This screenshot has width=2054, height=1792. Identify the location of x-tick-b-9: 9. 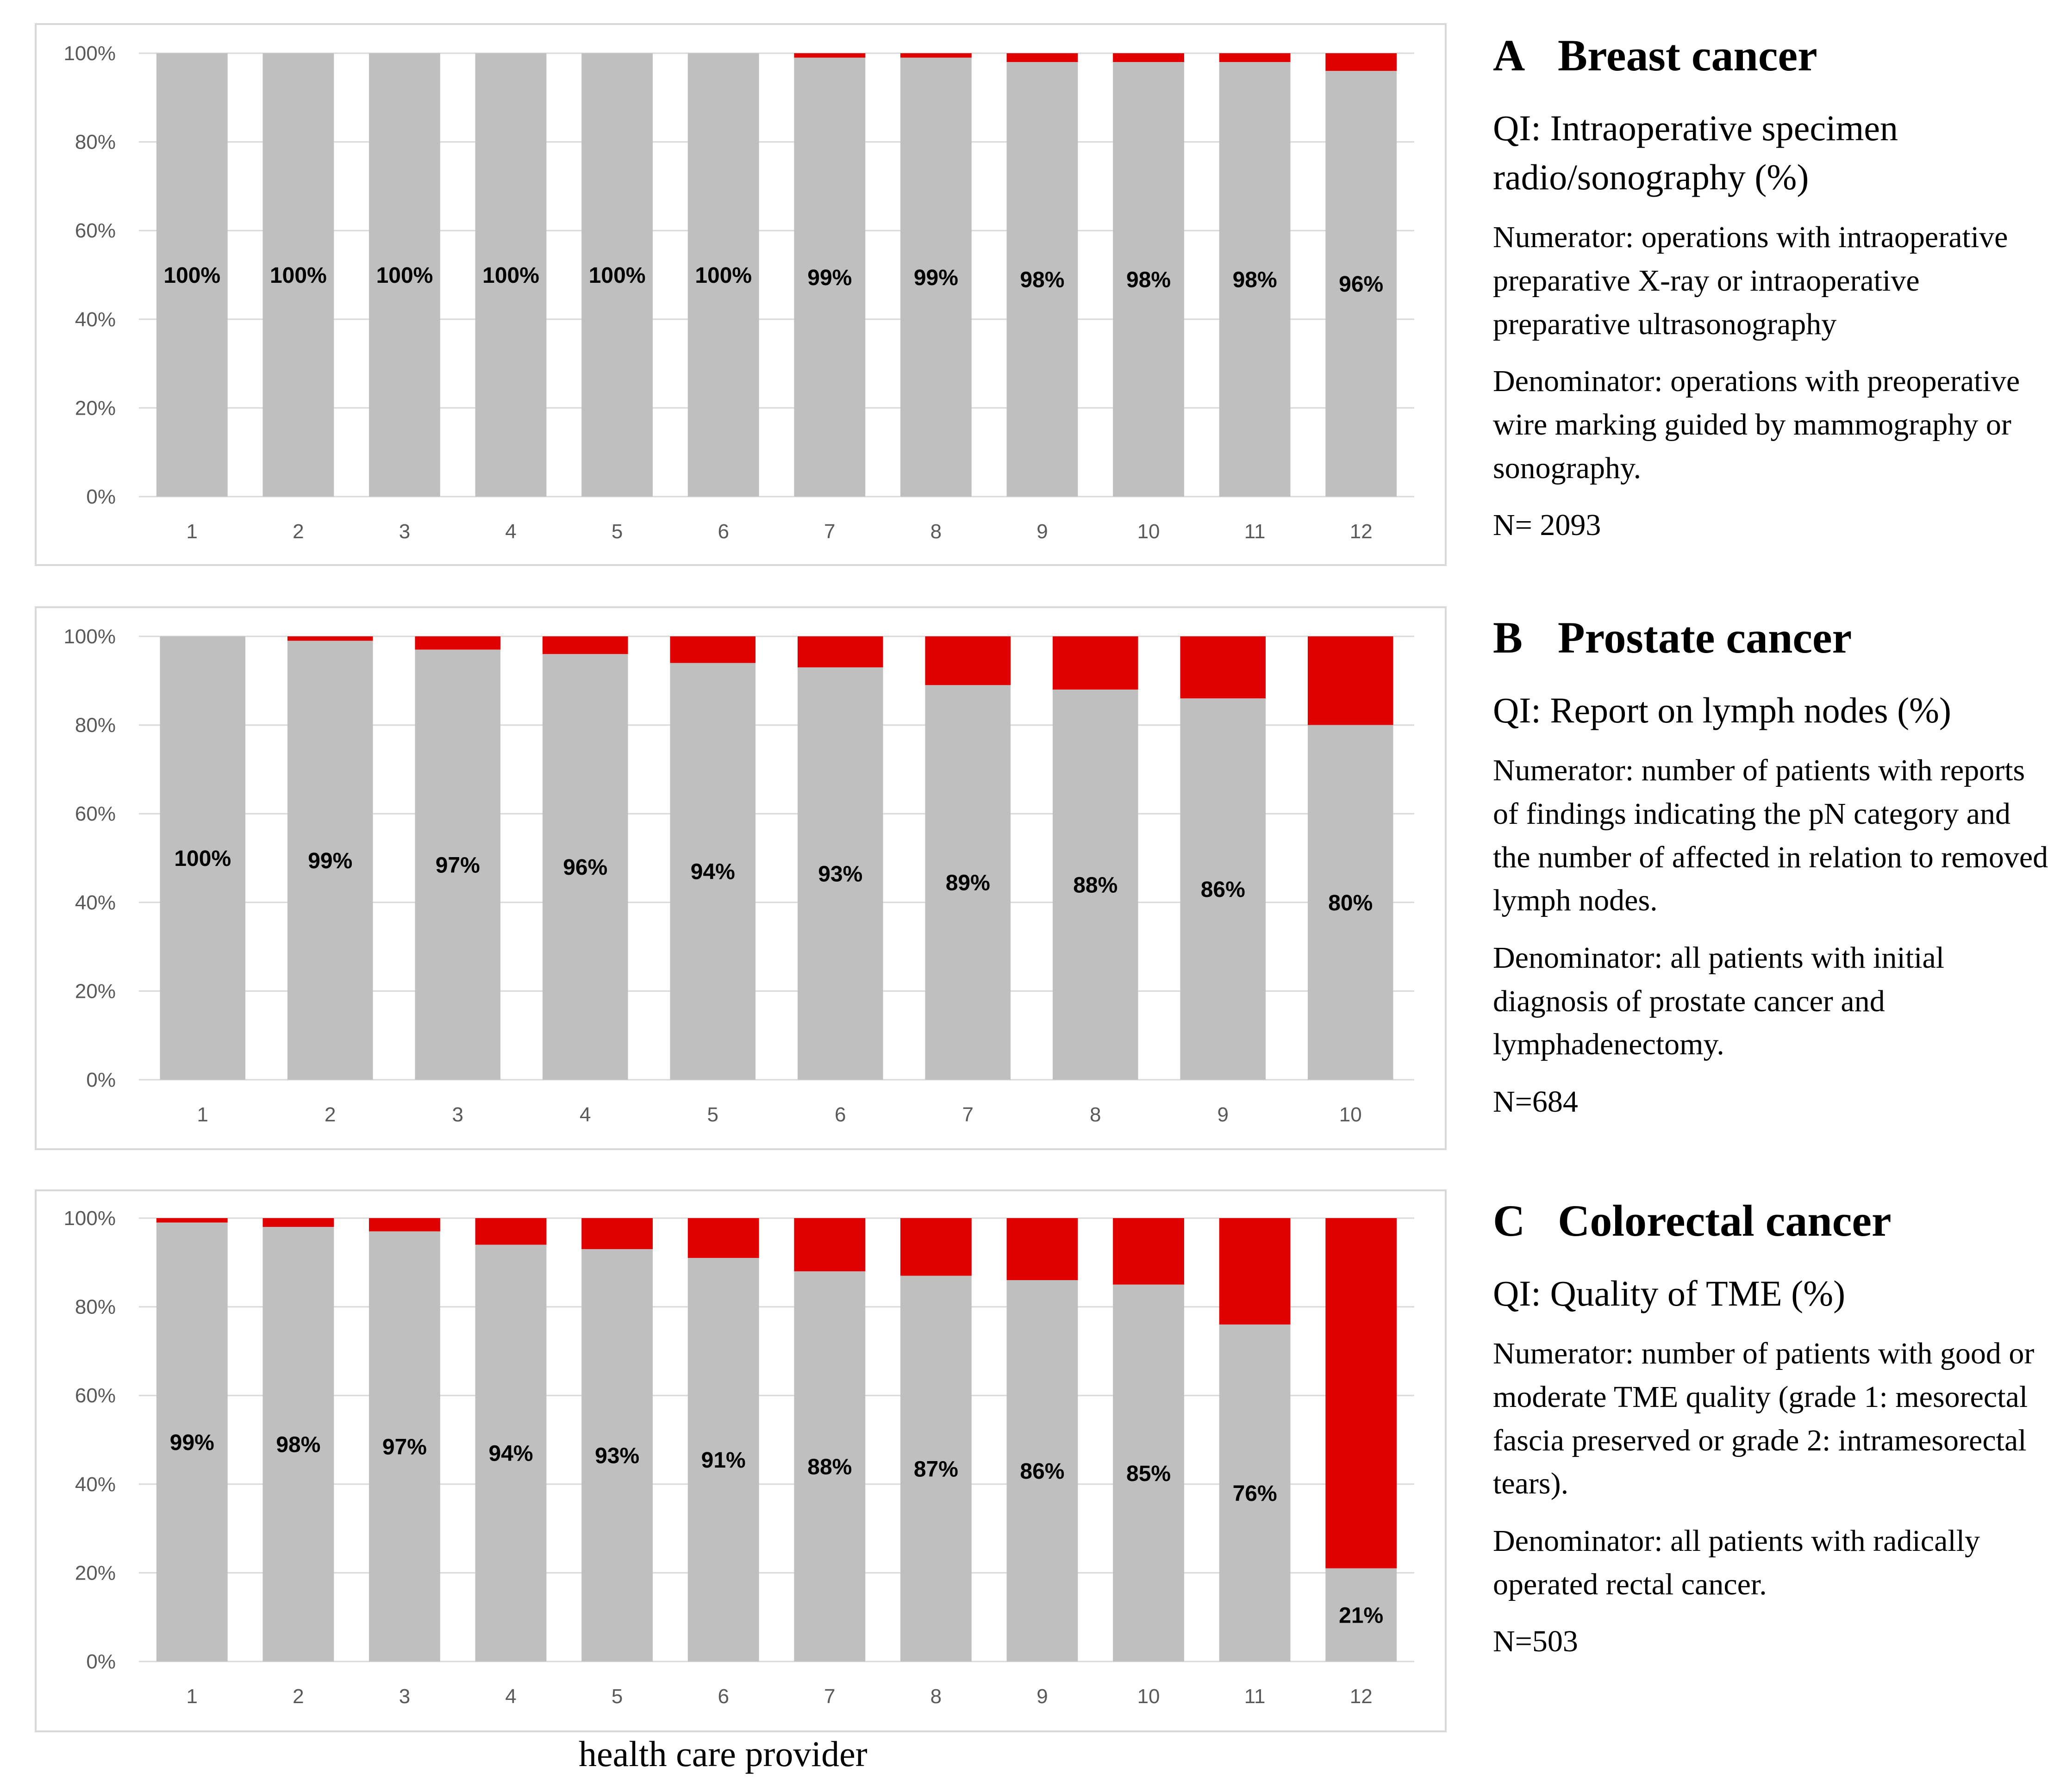
(1223, 1114).